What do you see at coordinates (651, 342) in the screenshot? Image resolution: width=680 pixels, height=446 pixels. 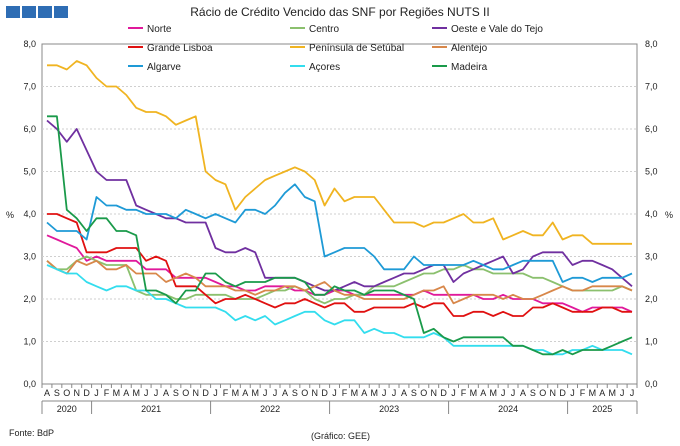 I see `y-tick-label-right: 1,0` at bounding box center [651, 342].